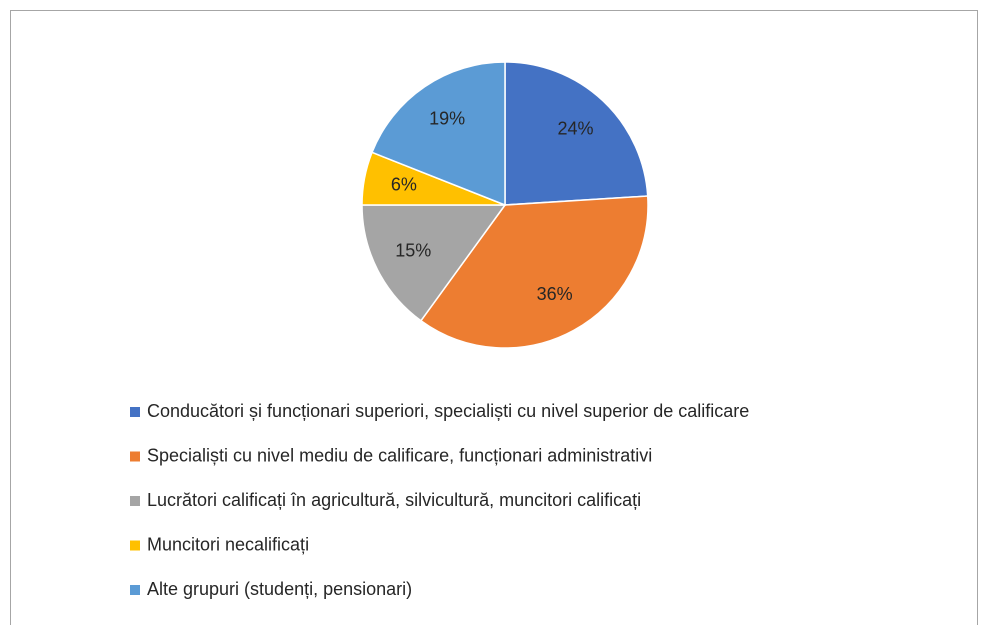 This screenshot has height=625, width=985. I want to click on data-label: 6%, so click(404, 184).